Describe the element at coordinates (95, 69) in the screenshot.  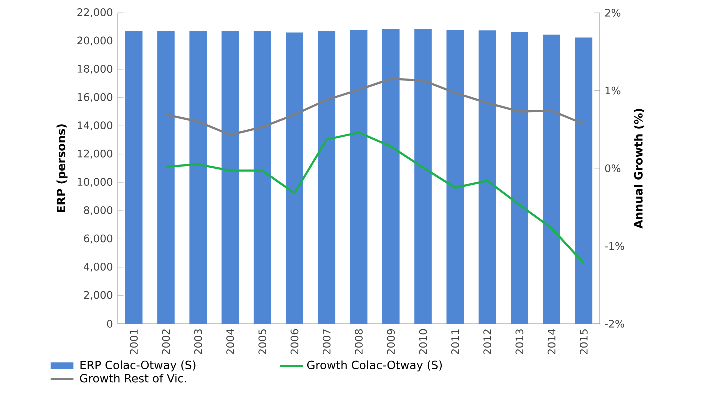
I see `y-tick-label: 18,000` at that location.